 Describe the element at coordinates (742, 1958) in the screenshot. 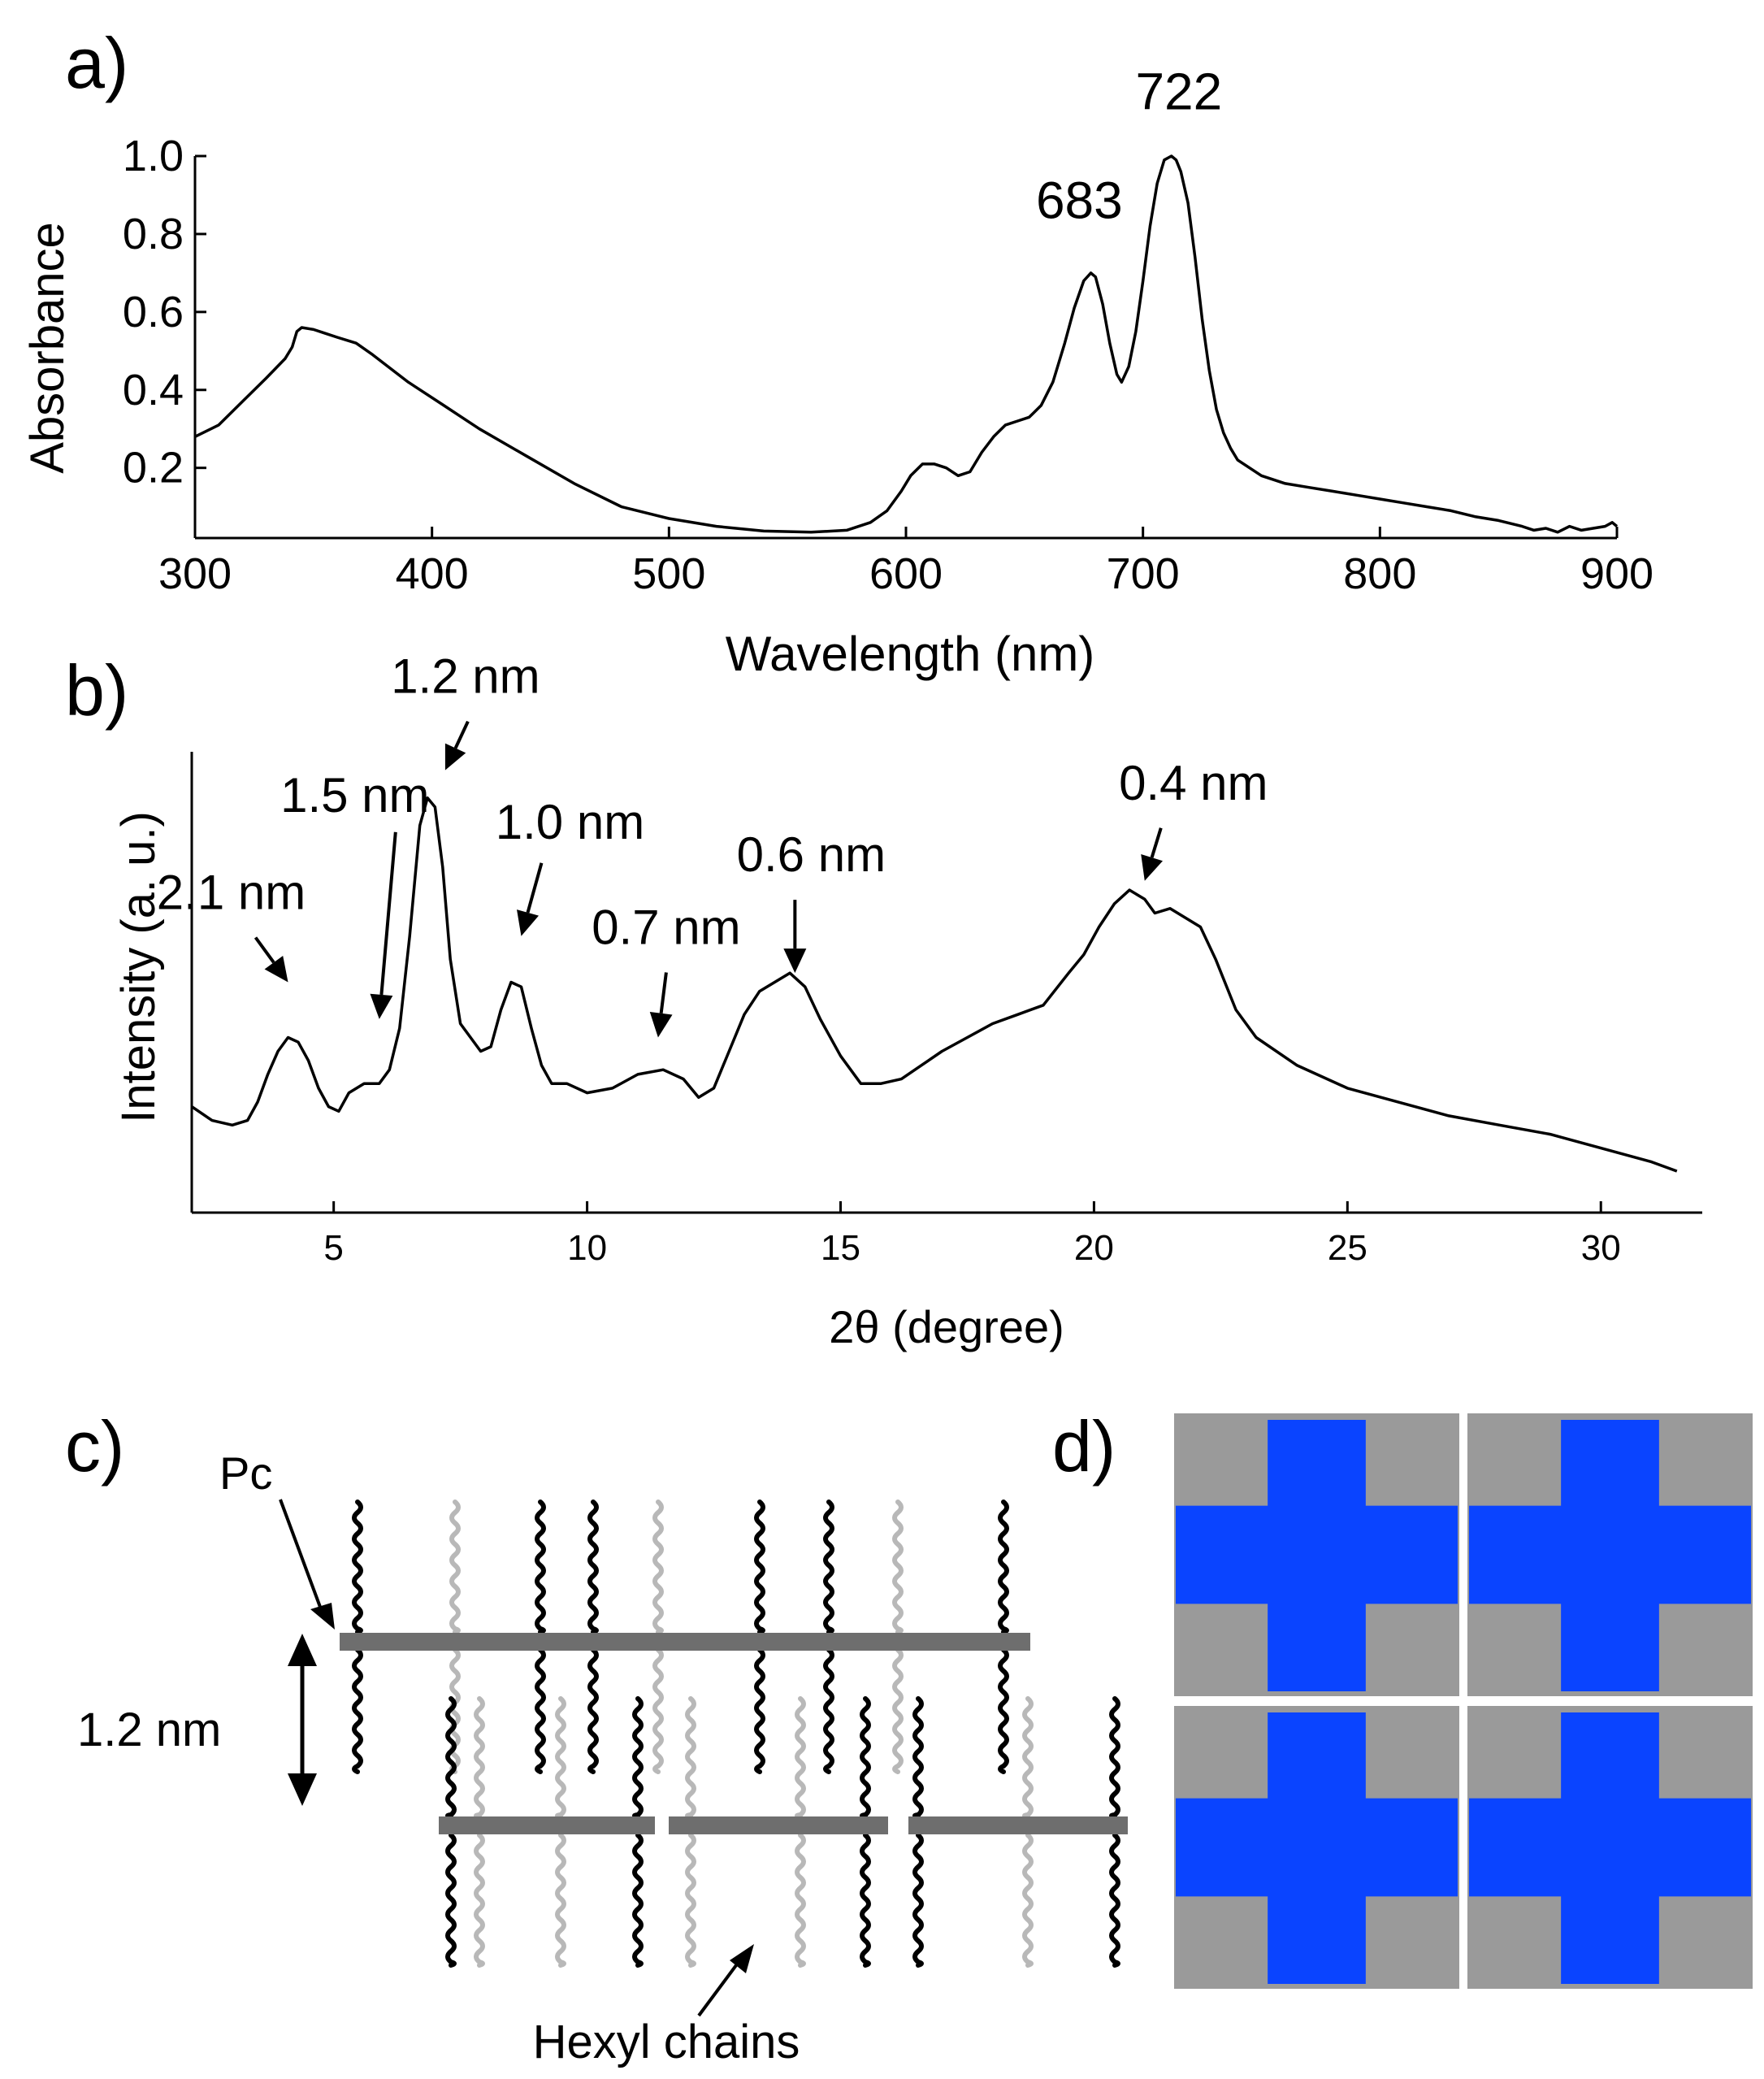

I see `chains-arrowhead` at that location.